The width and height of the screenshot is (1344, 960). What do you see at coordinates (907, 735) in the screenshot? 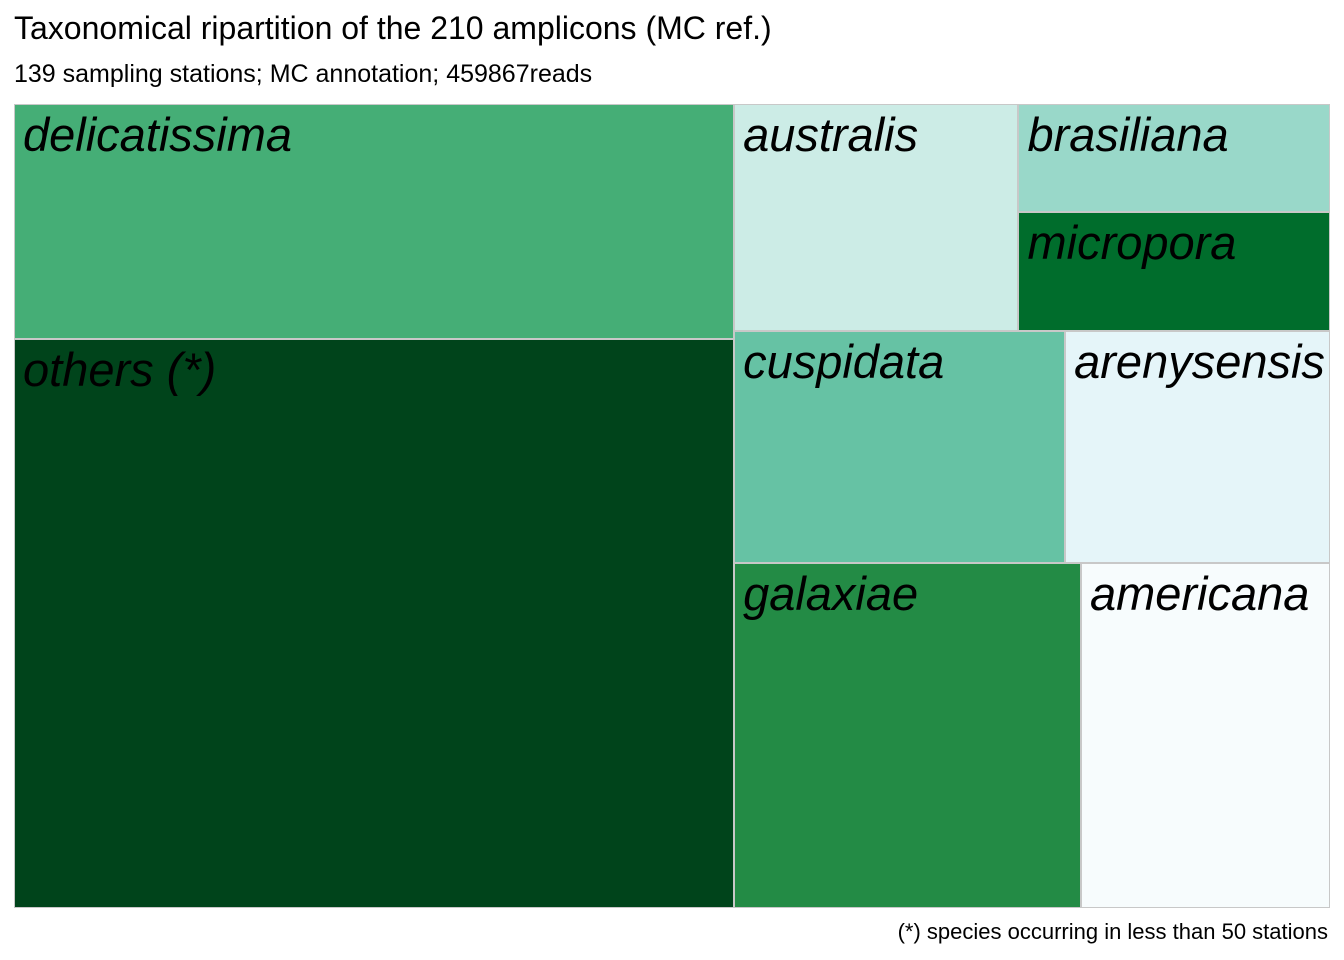
I see `treemap-tile-galaxiae: galaxiae` at bounding box center [907, 735].